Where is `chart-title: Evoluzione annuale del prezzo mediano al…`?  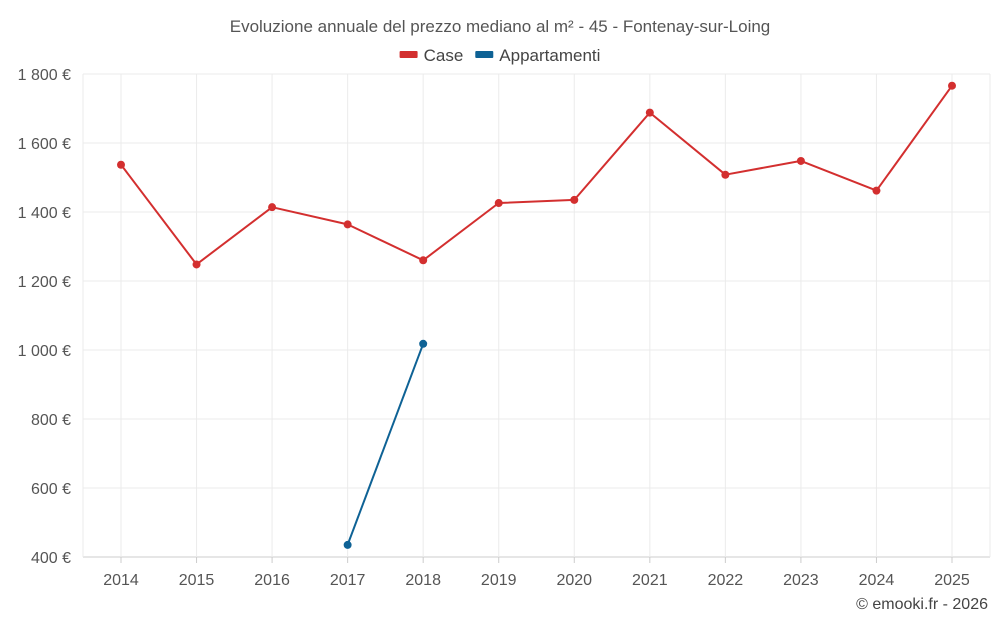 chart-title: Evoluzione annuale del prezzo mediano al… is located at coordinates (500, 26).